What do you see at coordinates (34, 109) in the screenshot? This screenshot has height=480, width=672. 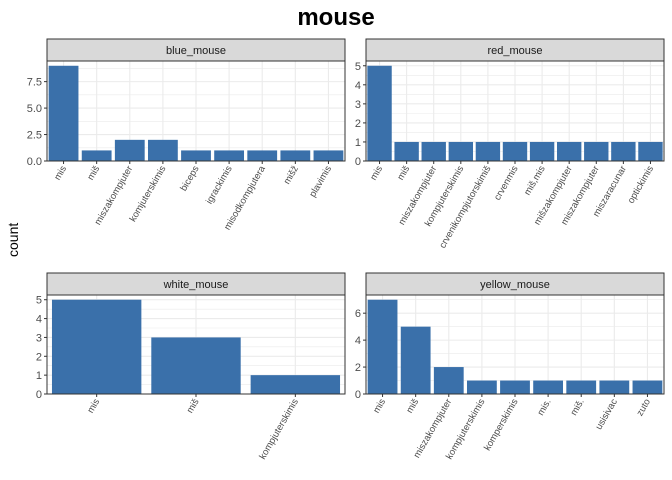 I see `y-tick-label: 5.0` at bounding box center [34, 109].